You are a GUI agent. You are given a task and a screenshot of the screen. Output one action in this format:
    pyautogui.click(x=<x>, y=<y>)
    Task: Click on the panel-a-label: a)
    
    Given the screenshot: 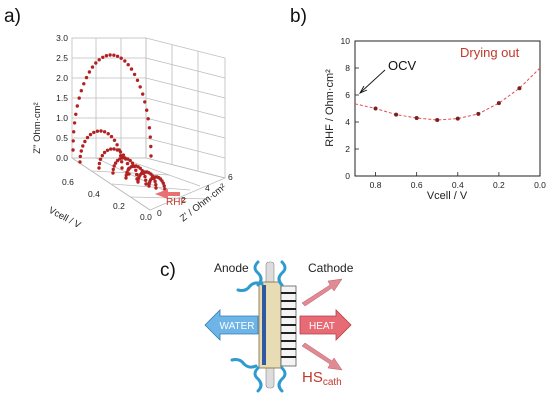 What is the action you would take?
    pyautogui.click(x=12, y=16)
    